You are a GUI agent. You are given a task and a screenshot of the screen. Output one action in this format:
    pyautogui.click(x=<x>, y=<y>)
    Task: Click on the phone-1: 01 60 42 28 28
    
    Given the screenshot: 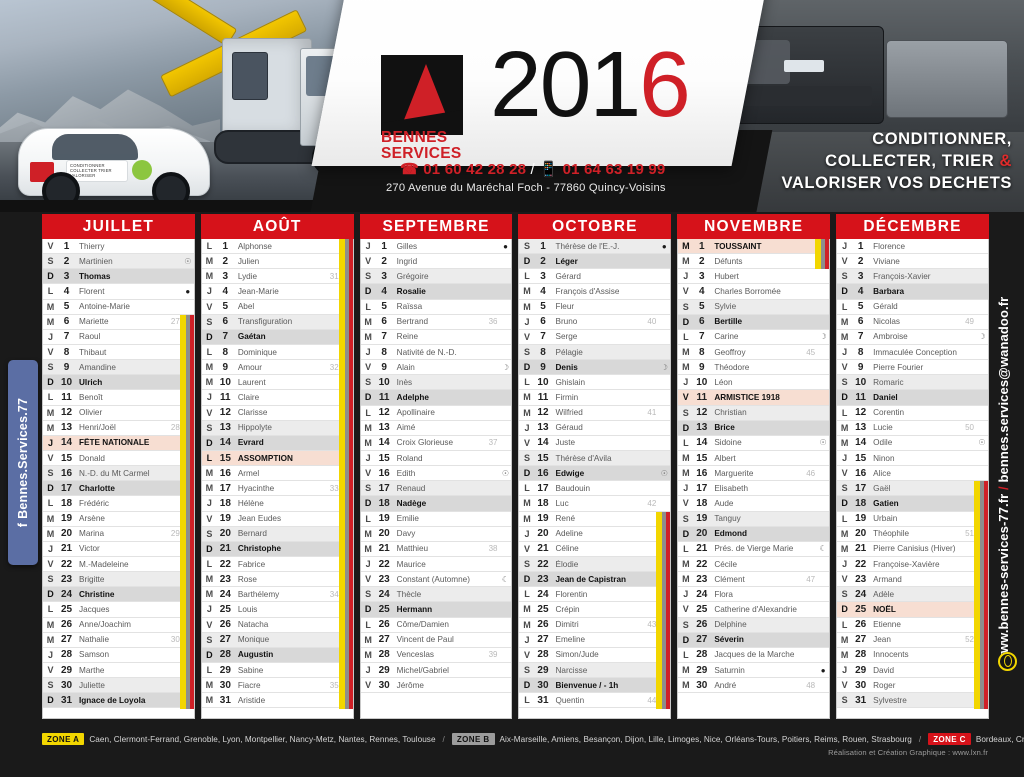 What is the action you would take?
    pyautogui.click(x=475, y=169)
    